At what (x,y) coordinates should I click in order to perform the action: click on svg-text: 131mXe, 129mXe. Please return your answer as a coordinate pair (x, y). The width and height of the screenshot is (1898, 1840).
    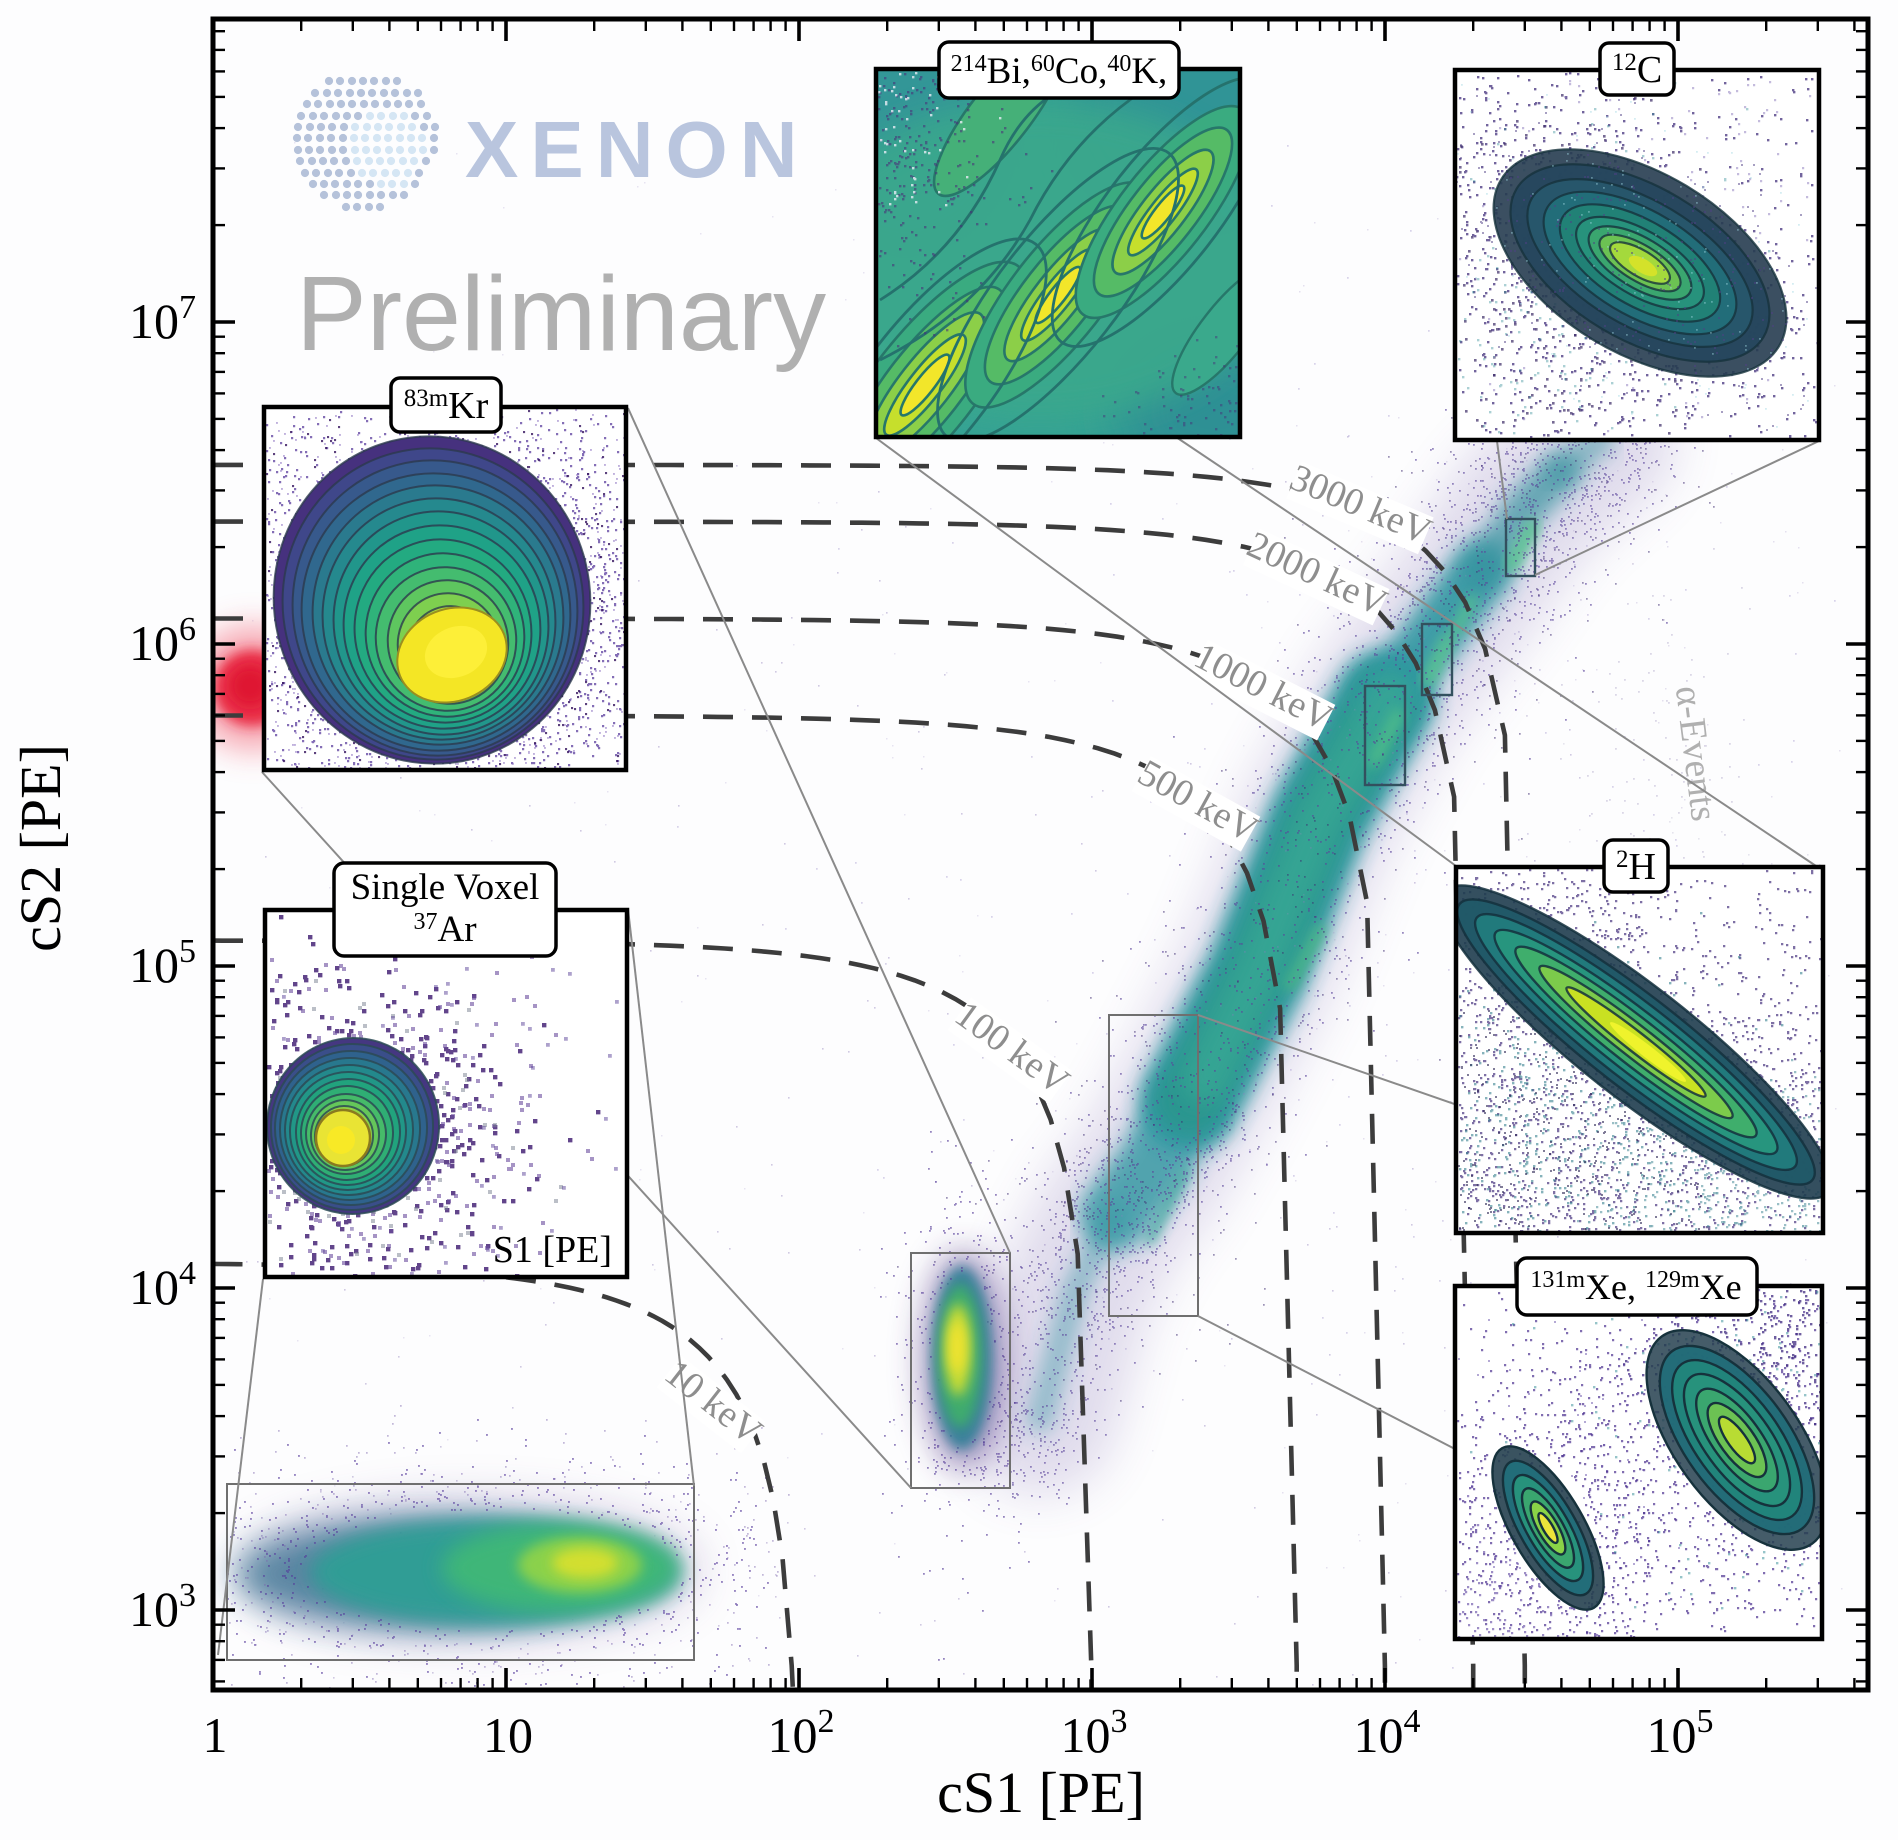
    Looking at the image, I should click on (1635, 1287).